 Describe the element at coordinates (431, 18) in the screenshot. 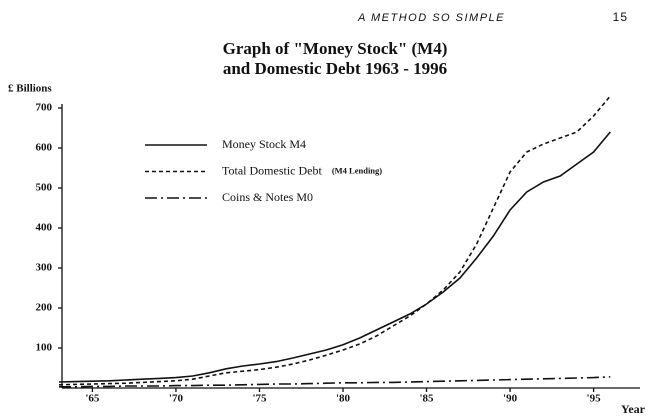

I see `running-title: A METHOD SO SIMPLE` at that location.